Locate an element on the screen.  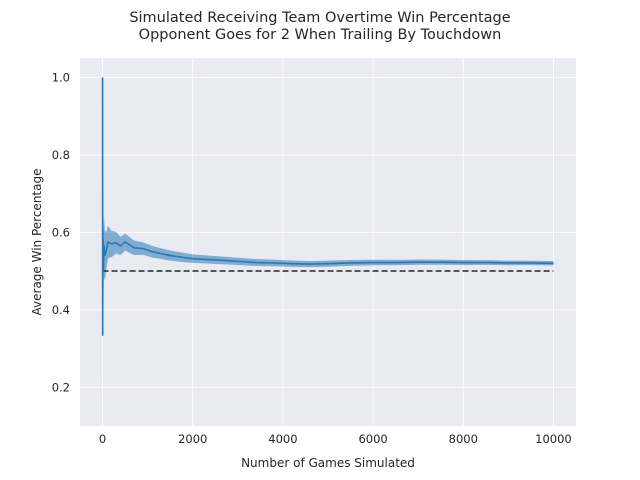
x-tick-label: 4000 is located at coordinates (282, 439).